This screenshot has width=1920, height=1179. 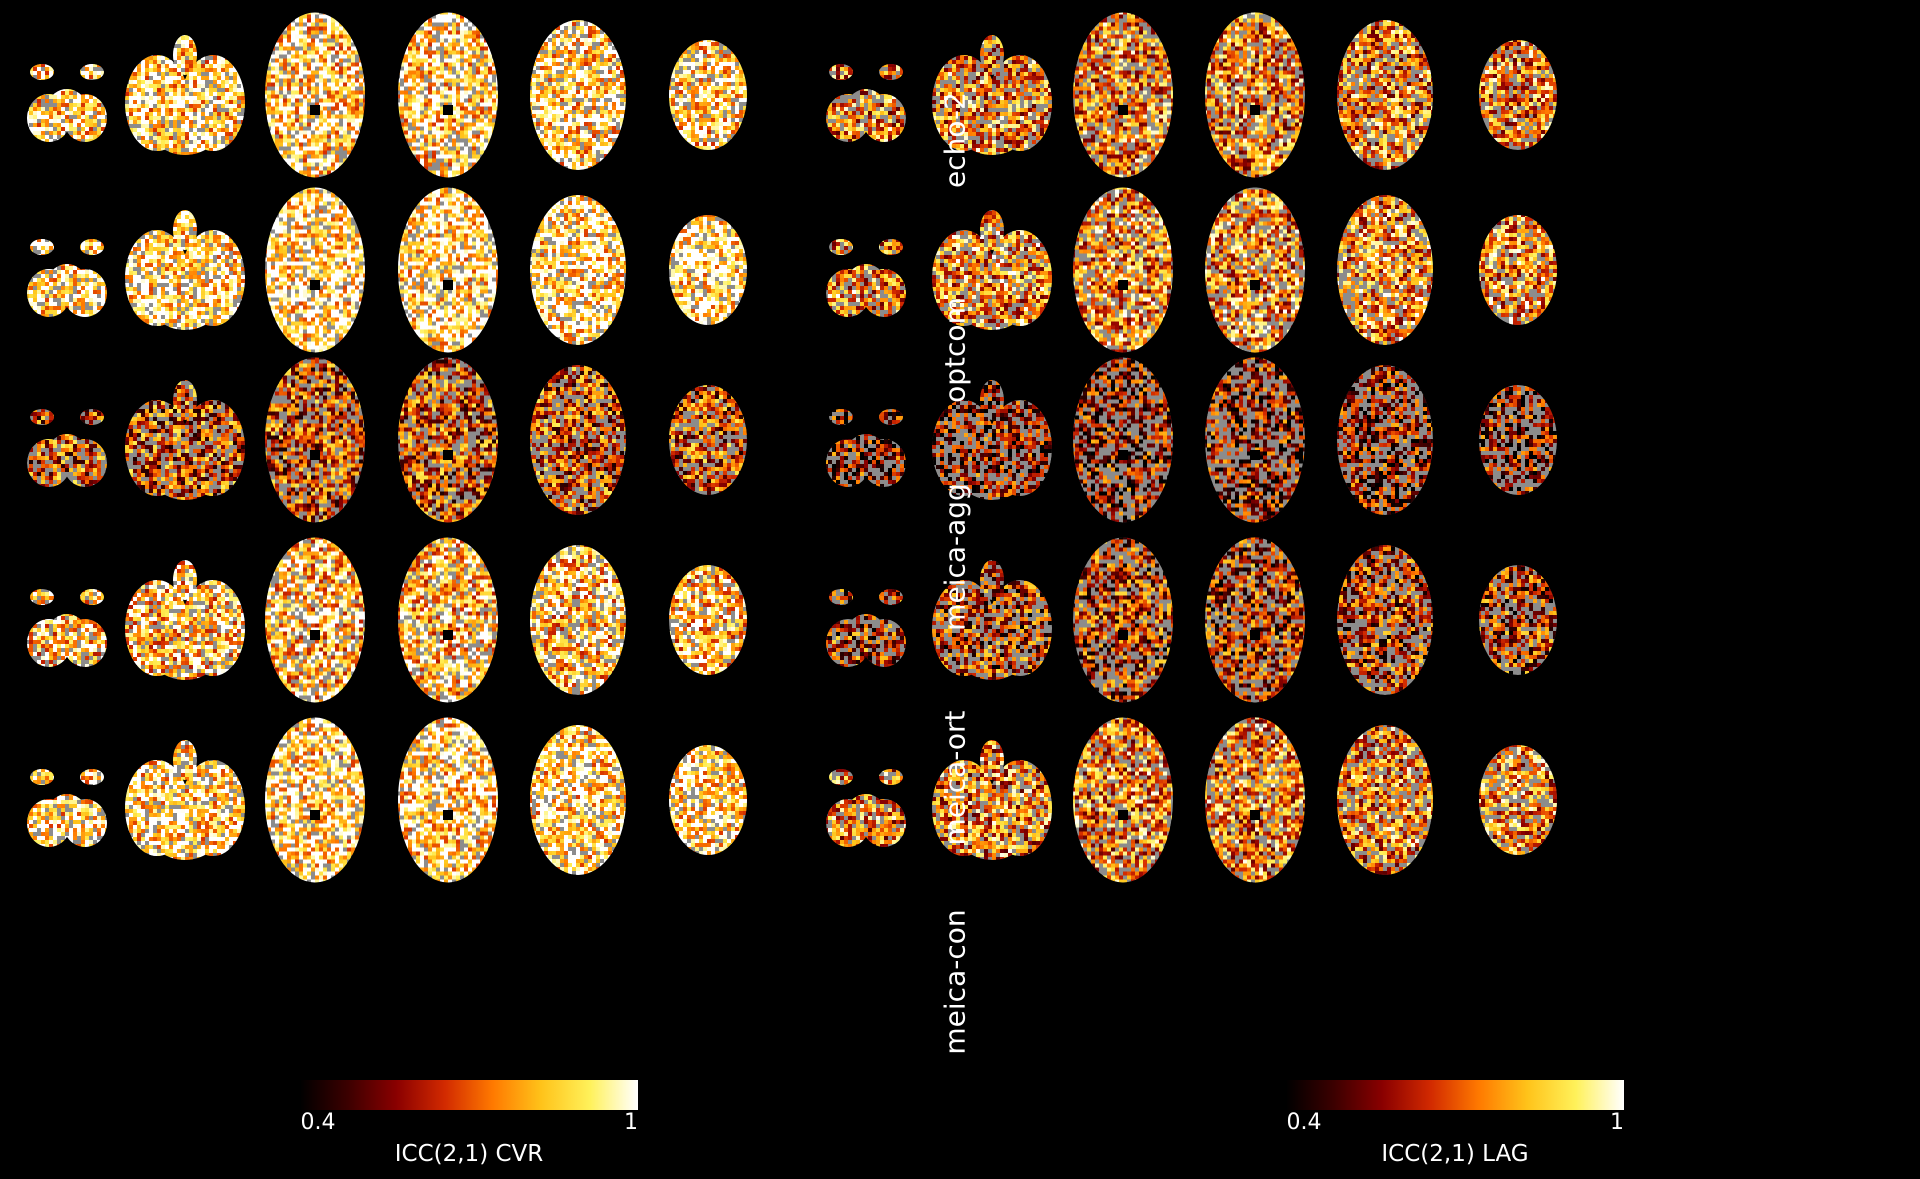 I want to click on row-label-echo-2: echo-2, so click(x=955, y=140).